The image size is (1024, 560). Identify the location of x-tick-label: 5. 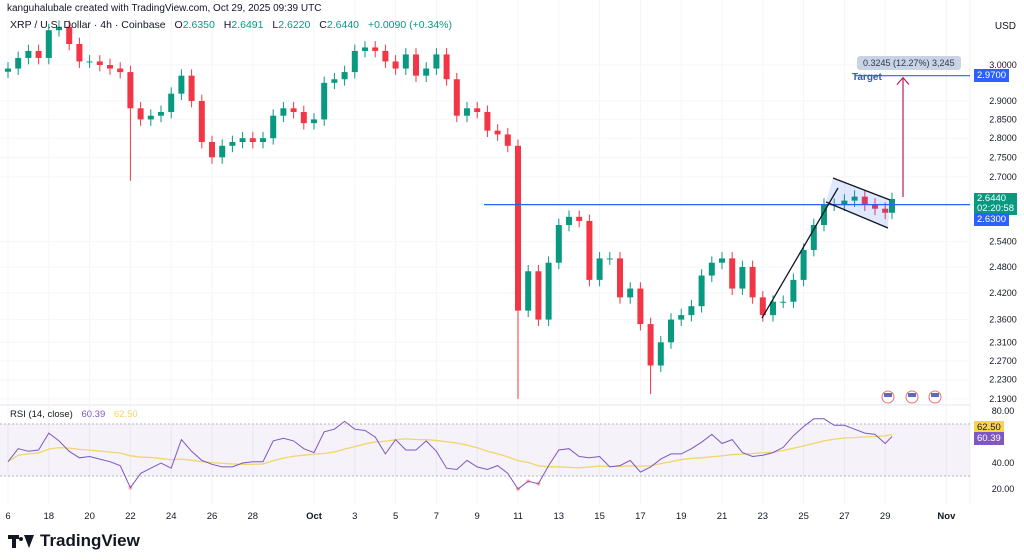
(395, 516).